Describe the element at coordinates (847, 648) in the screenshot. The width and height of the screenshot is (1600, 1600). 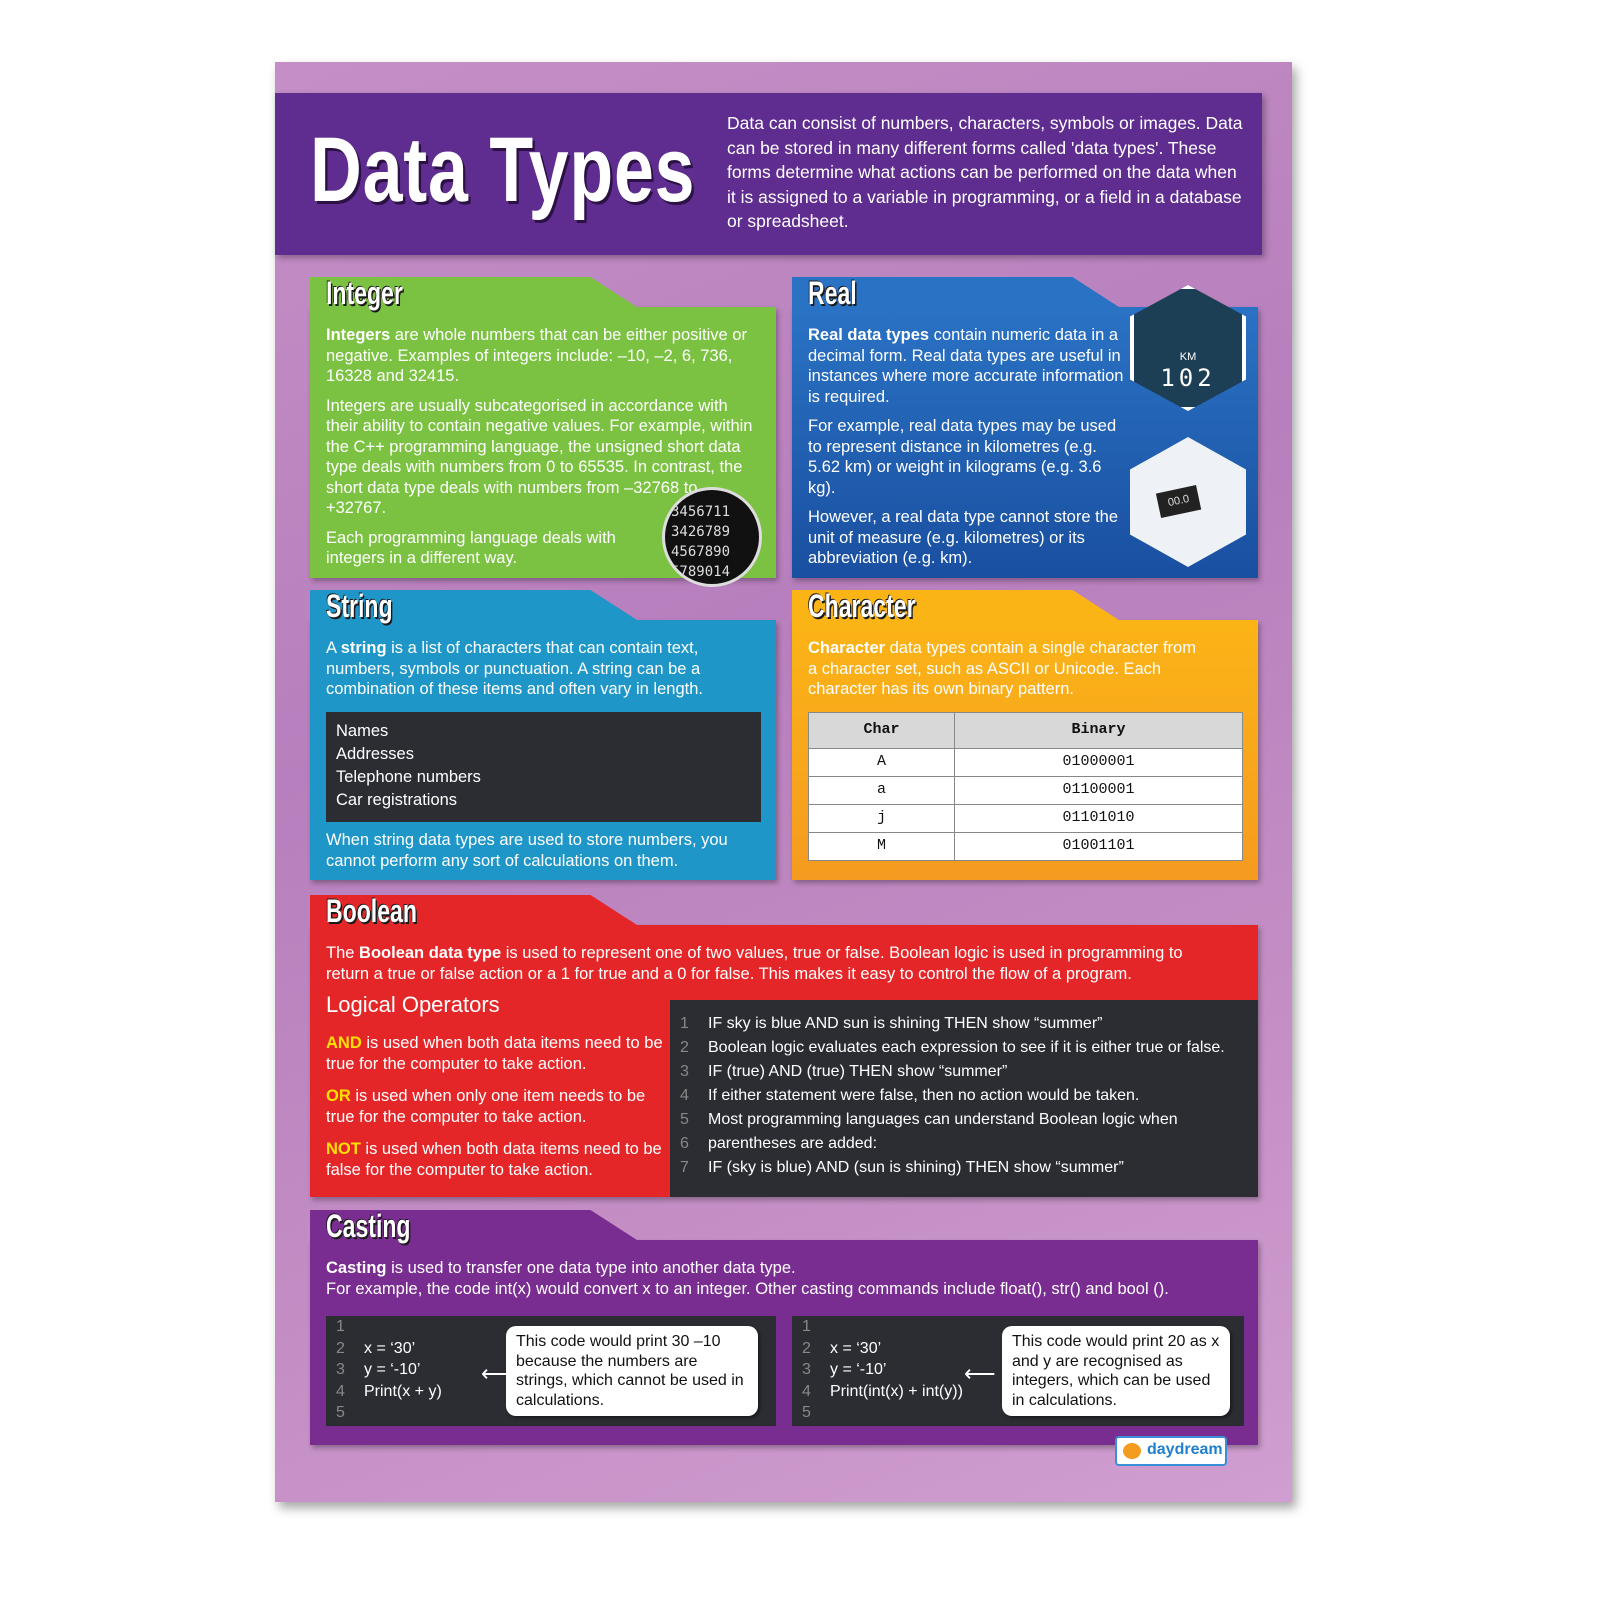
I see `character-bold: Character` at that location.